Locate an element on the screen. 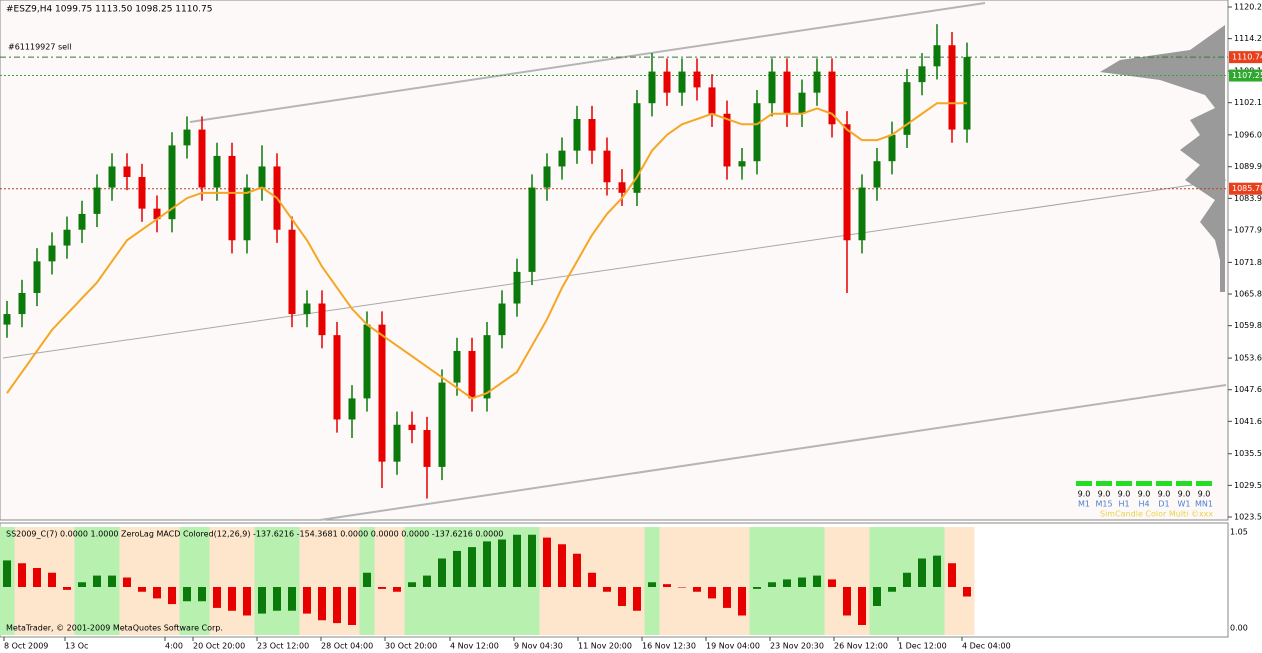  indicator-axis-label: 1.05 is located at coordinates (1239, 532).